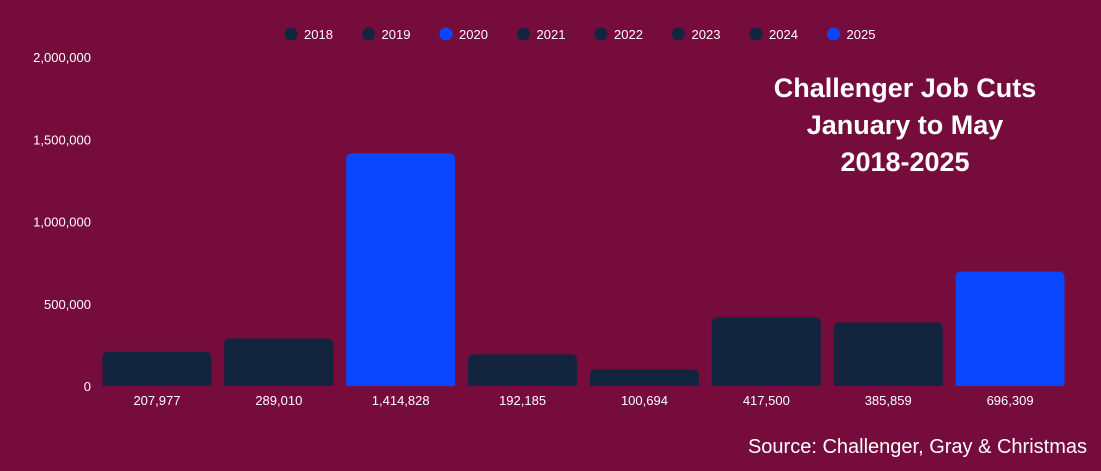 The height and width of the screenshot is (471, 1101). I want to click on bar-value-label: 1,414,828, so click(401, 400).